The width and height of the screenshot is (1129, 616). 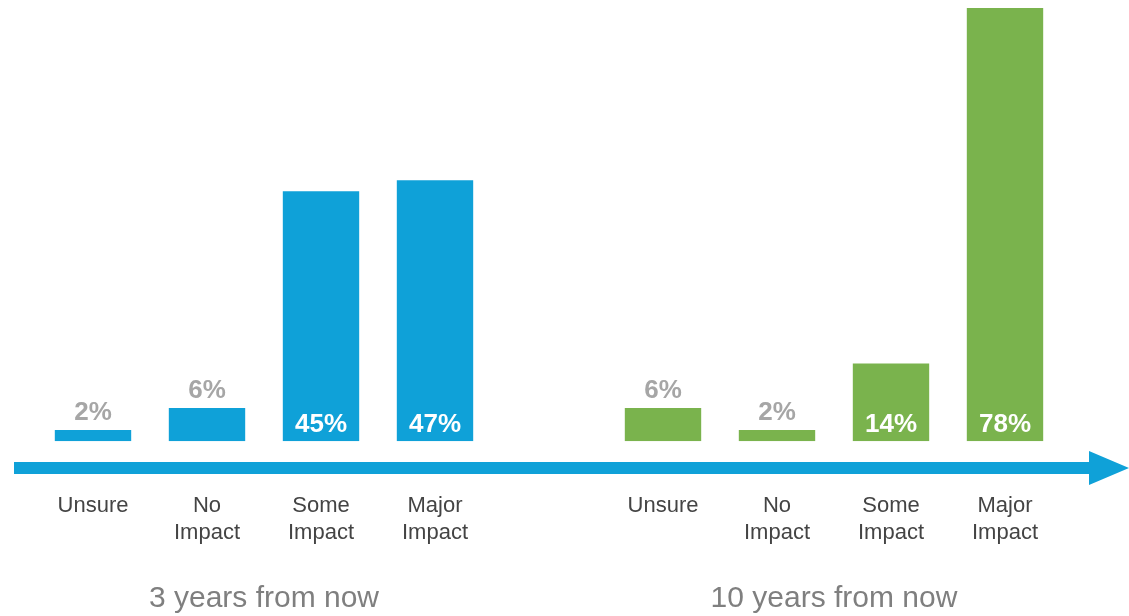 What do you see at coordinates (834, 597) in the screenshot?
I see `text: 10 years from now` at bounding box center [834, 597].